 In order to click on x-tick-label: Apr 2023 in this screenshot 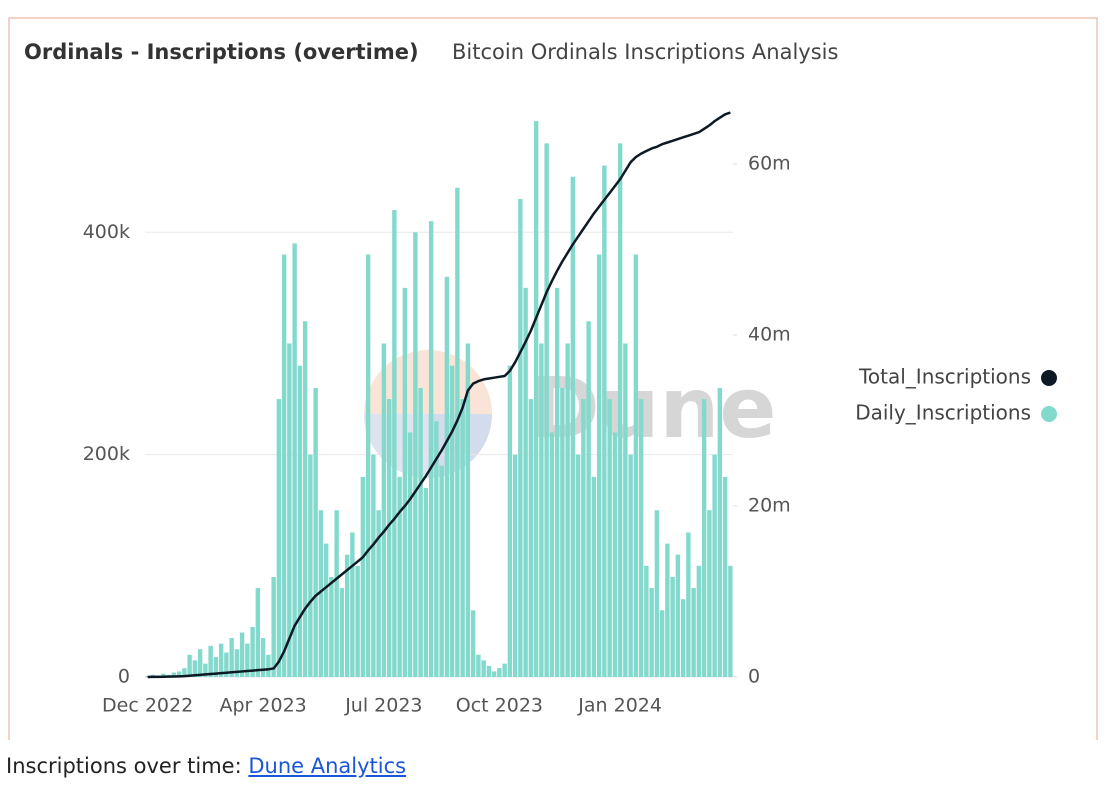, I will do `click(262, 706)`.